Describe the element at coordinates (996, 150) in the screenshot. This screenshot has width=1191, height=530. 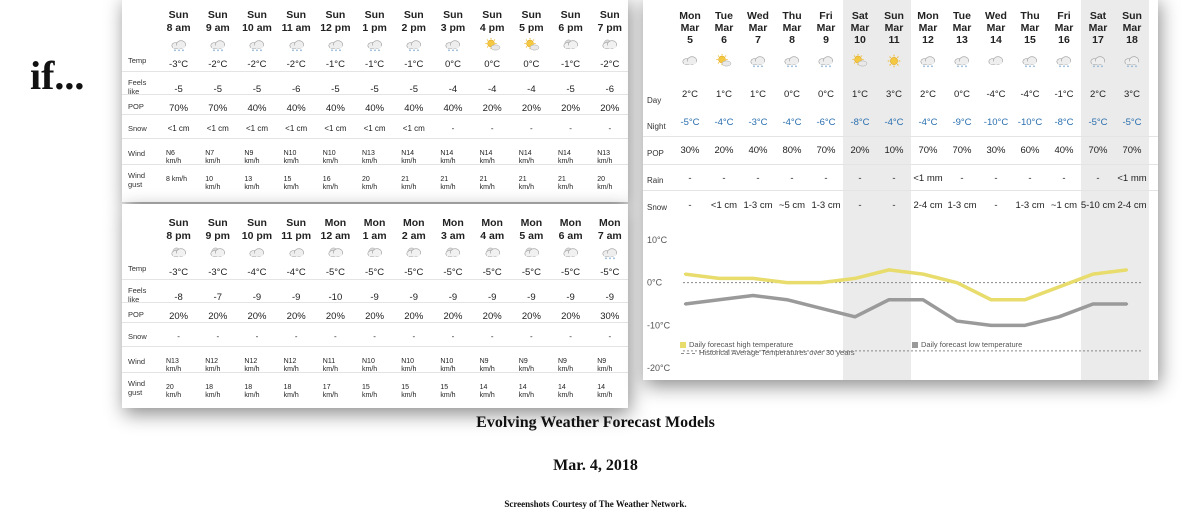
I see `day-pop: 30%` at that location.